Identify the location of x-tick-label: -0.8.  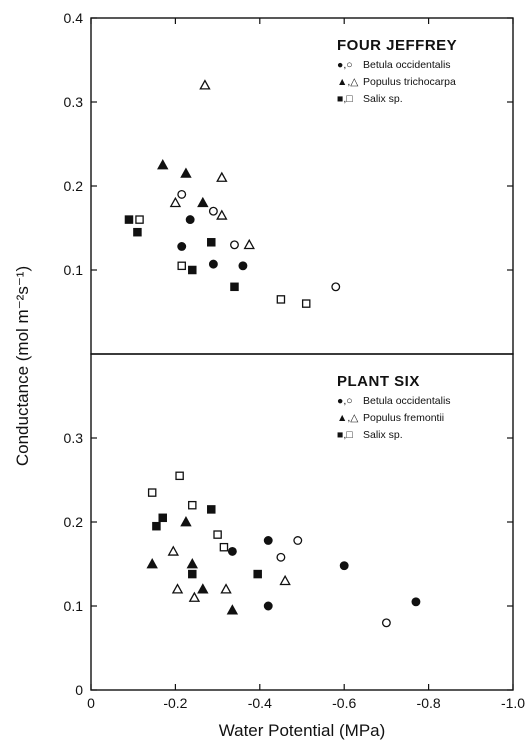
(429, 703).